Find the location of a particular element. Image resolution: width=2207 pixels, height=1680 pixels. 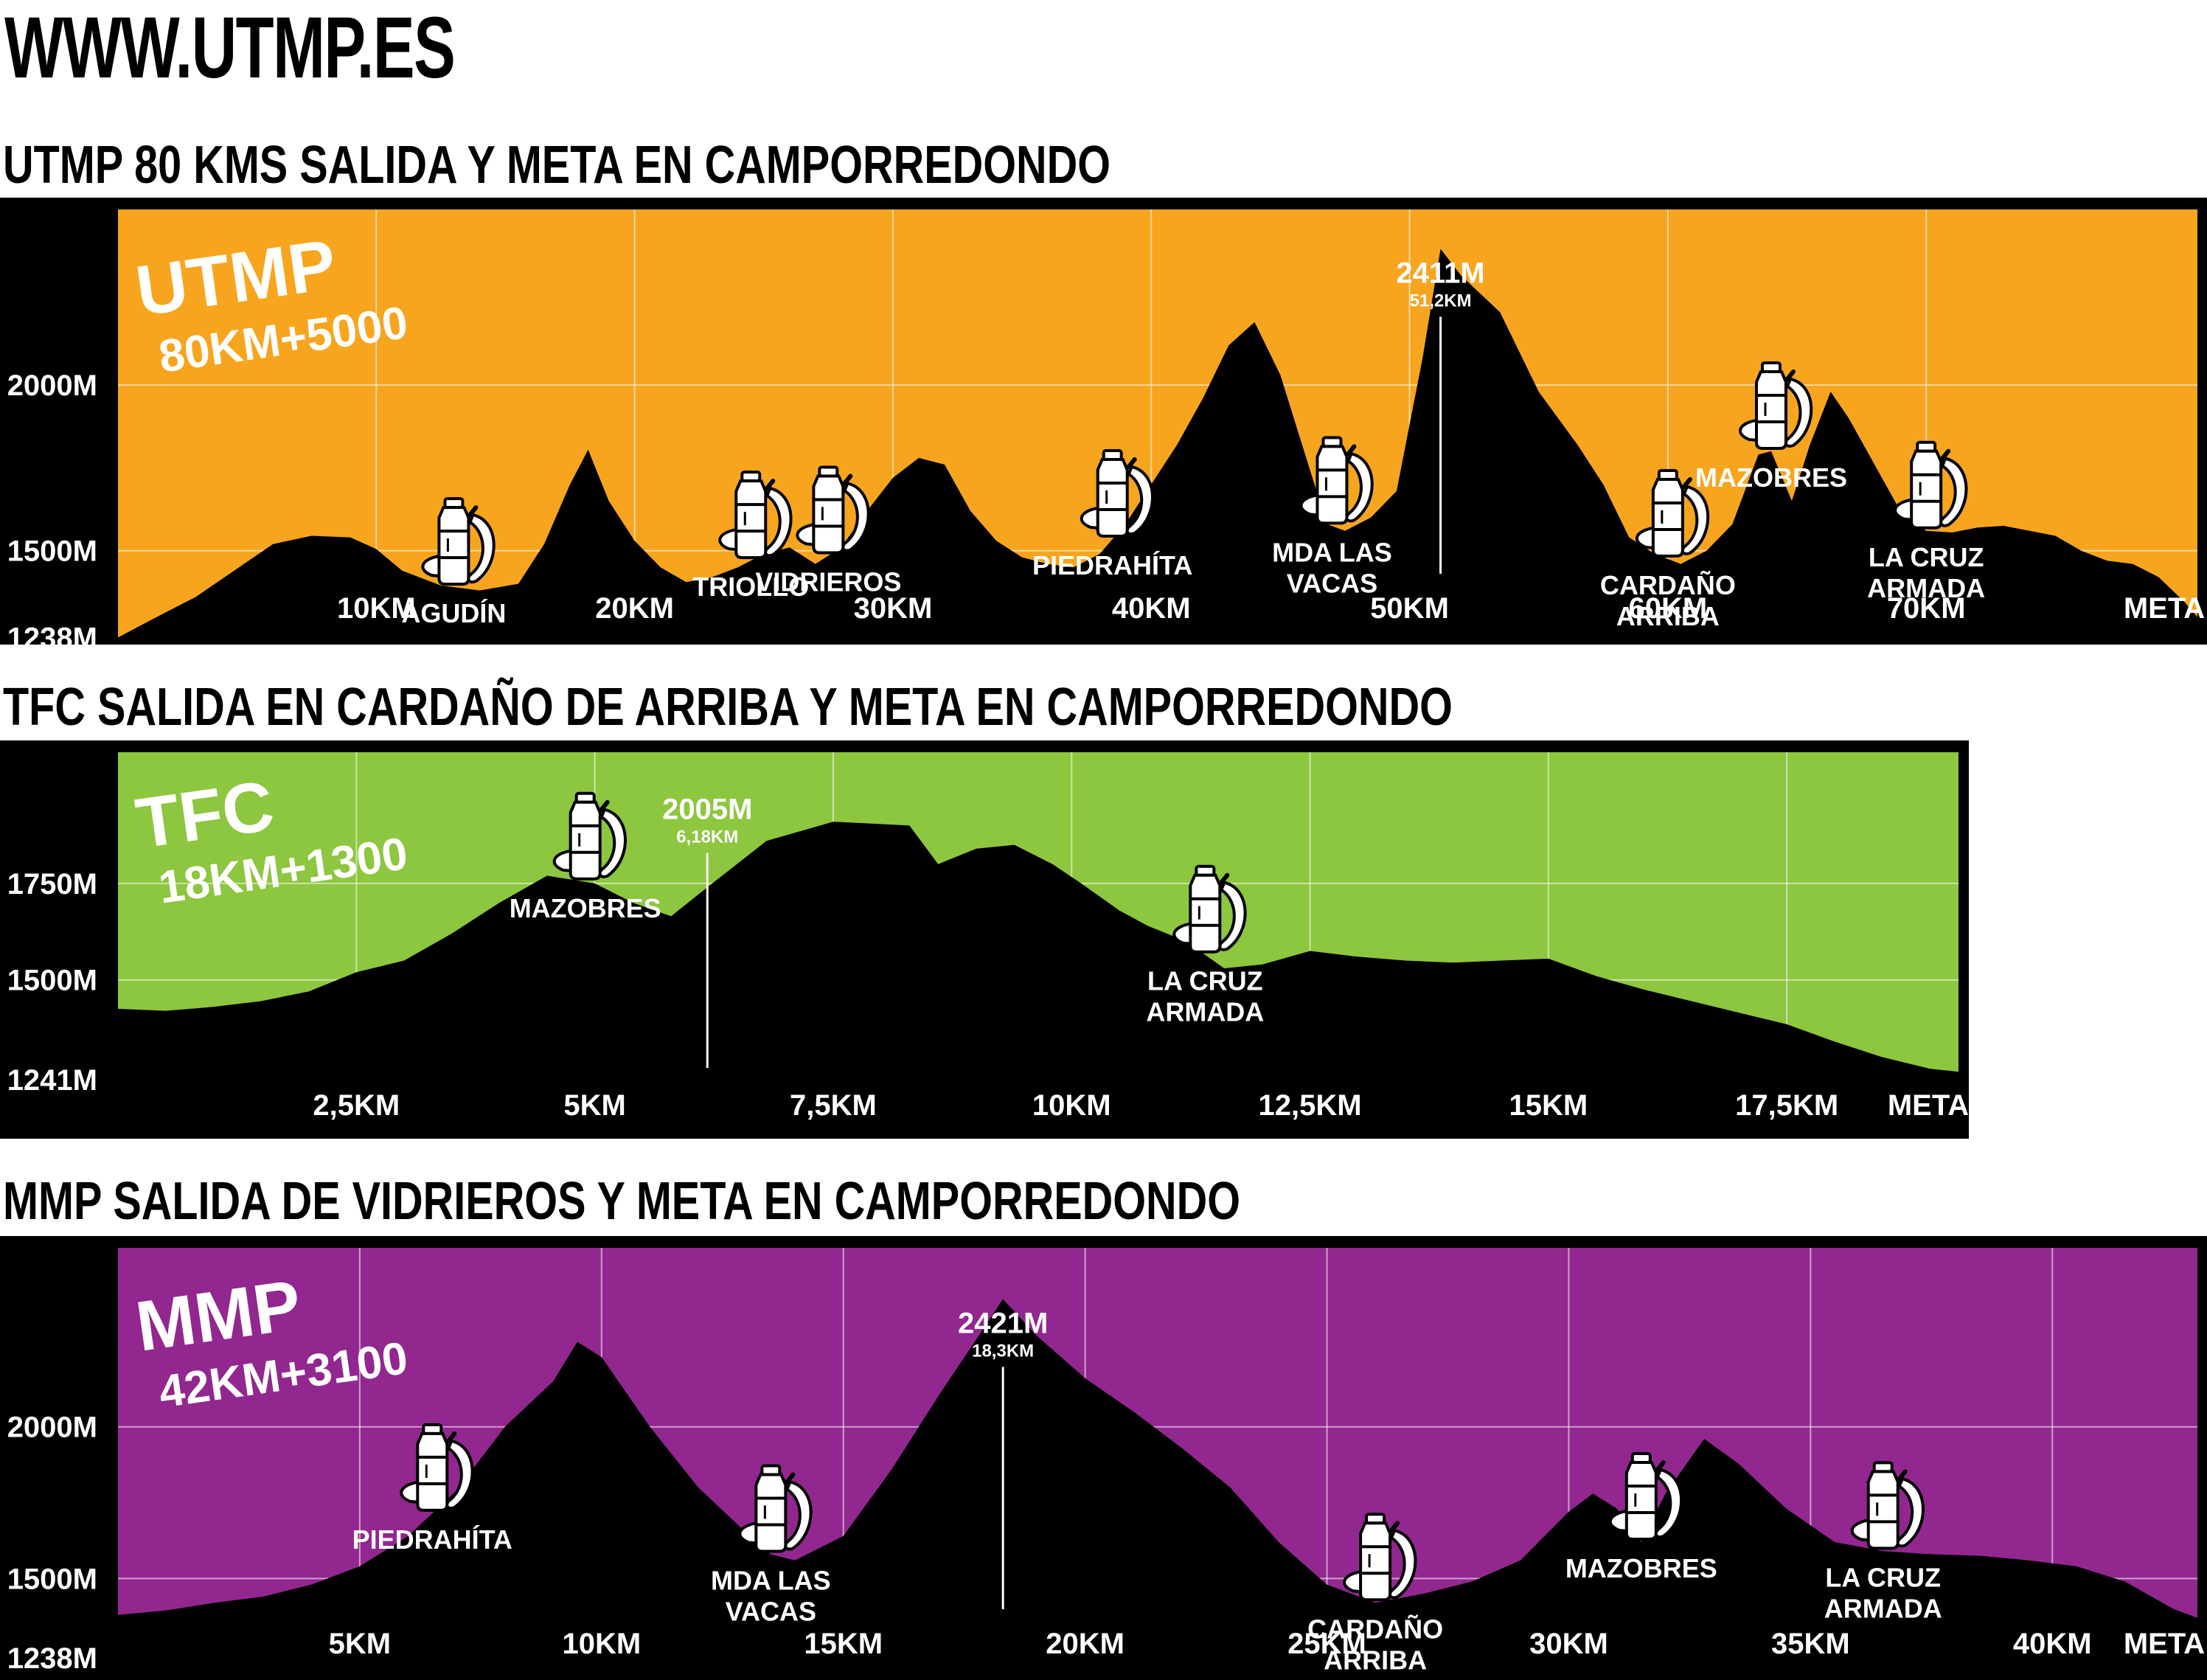

aid-station-label: TRIOLLO is located at coordinates (750, 587).